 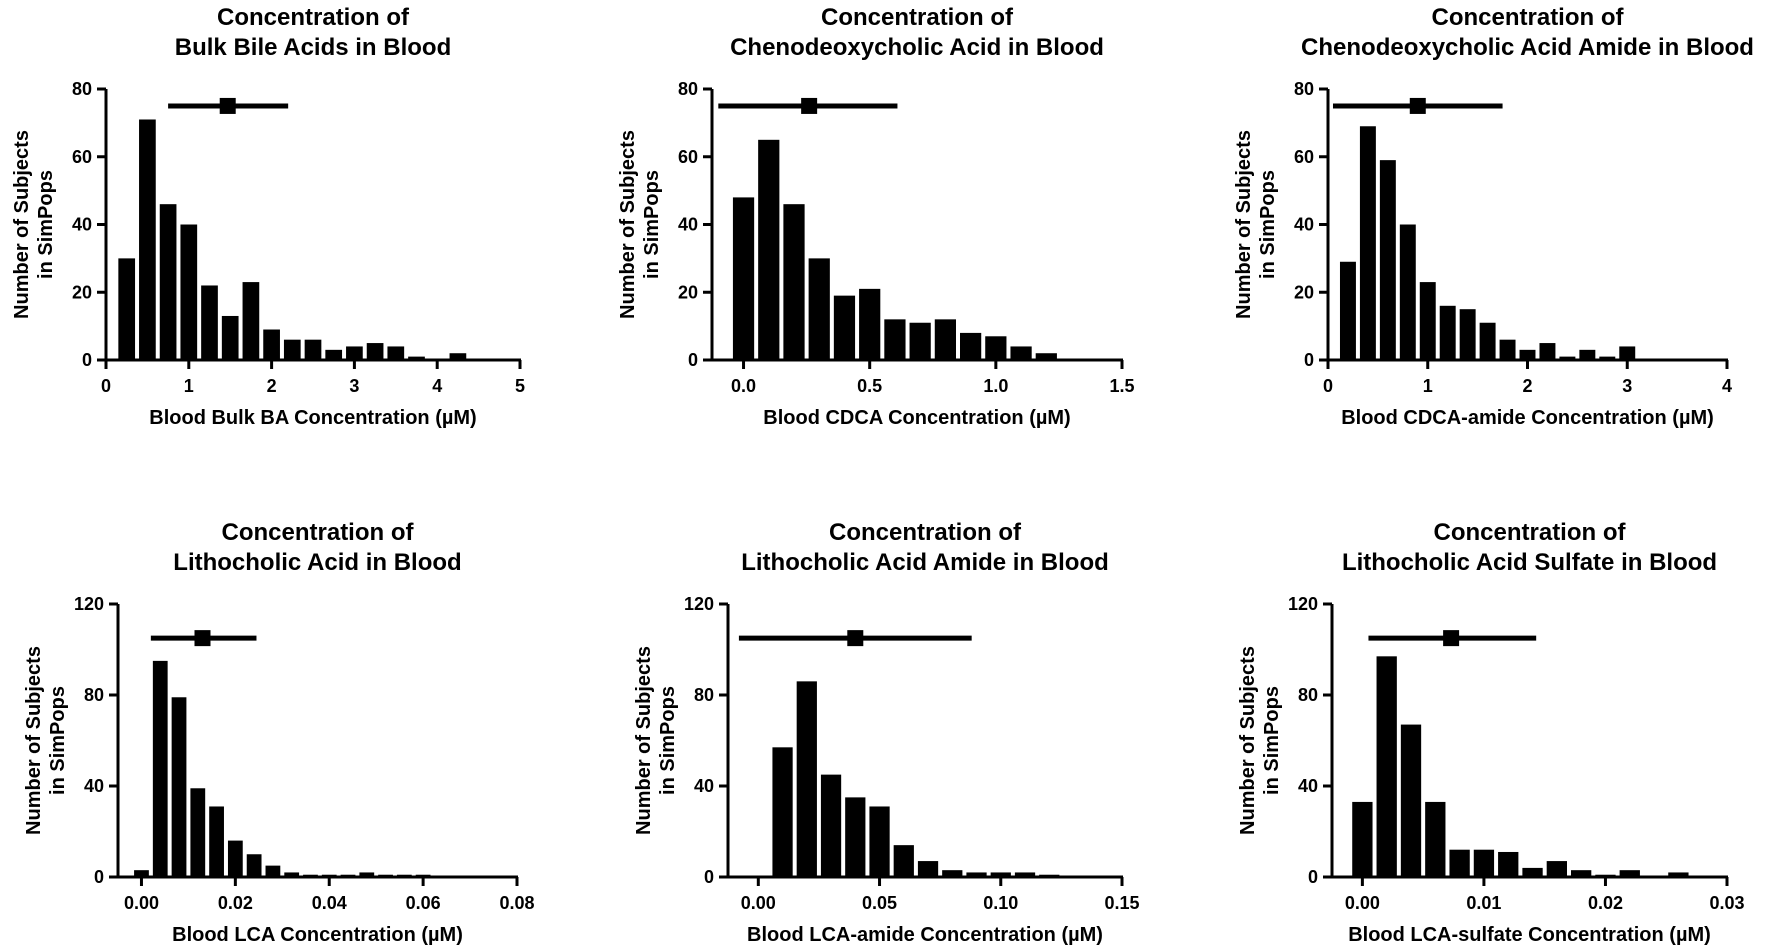 What do you see at coordinates (1428, 386) in the screenshot?
I see `x-tick-label: 1` at bounding box center [1428, 386].